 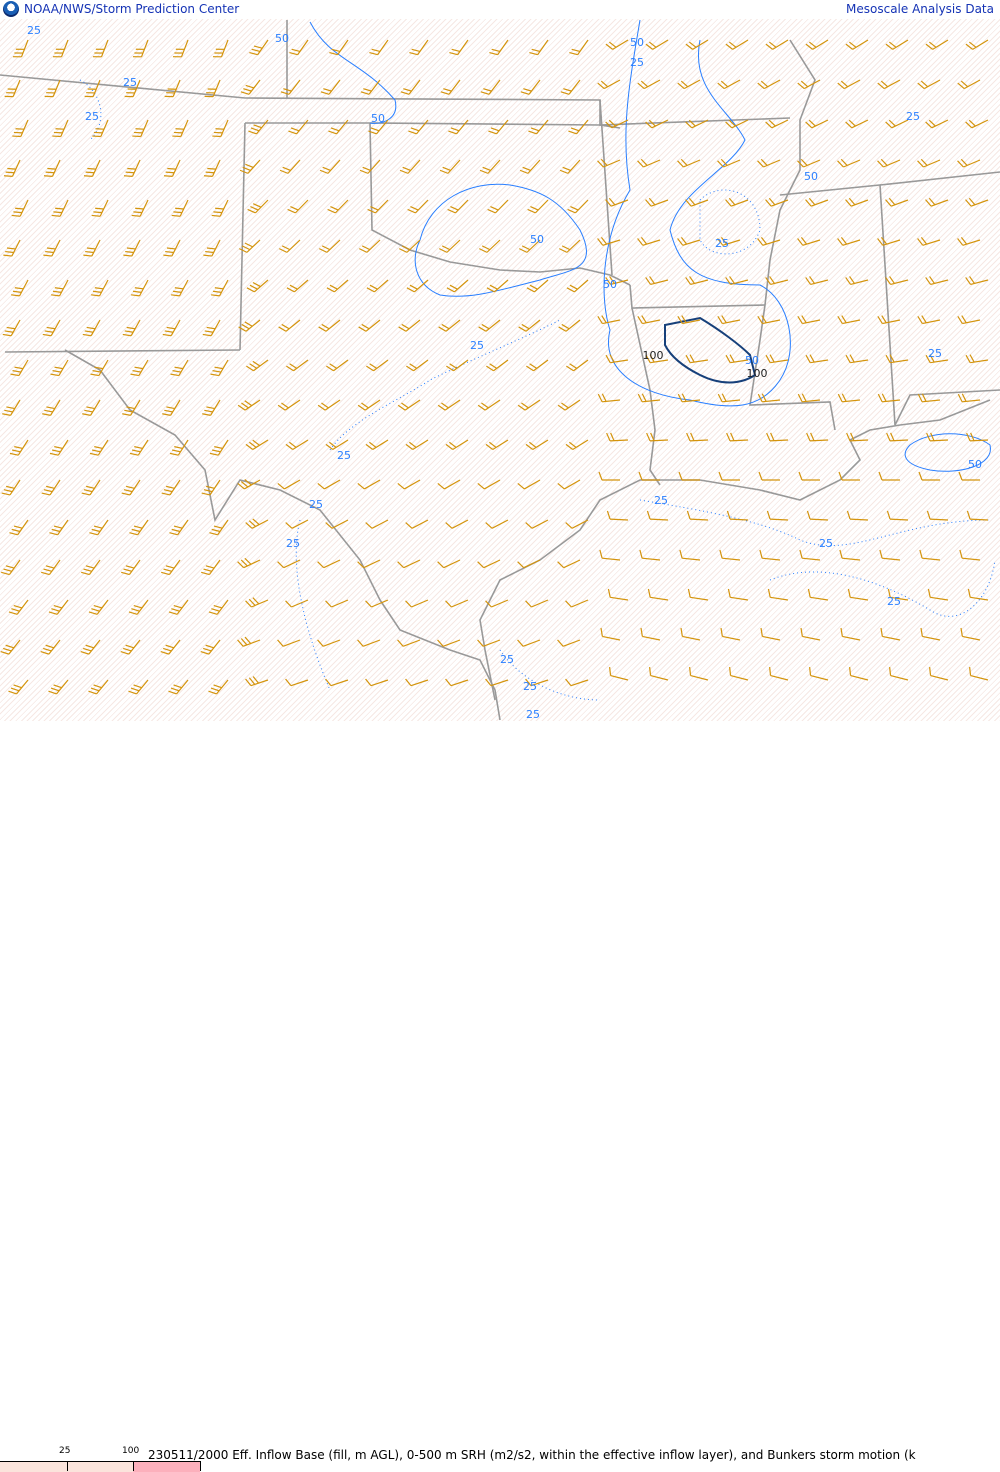 What do you see at coordinates (939, 178) in the screenshot?
I see `border-al-fl` at bounding box center [939, 178].